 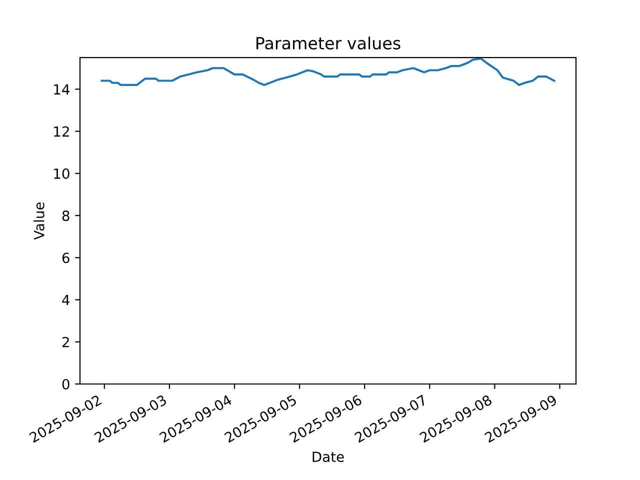 I want to click on chart-title: Parameter values, so click(x=328, y=43).